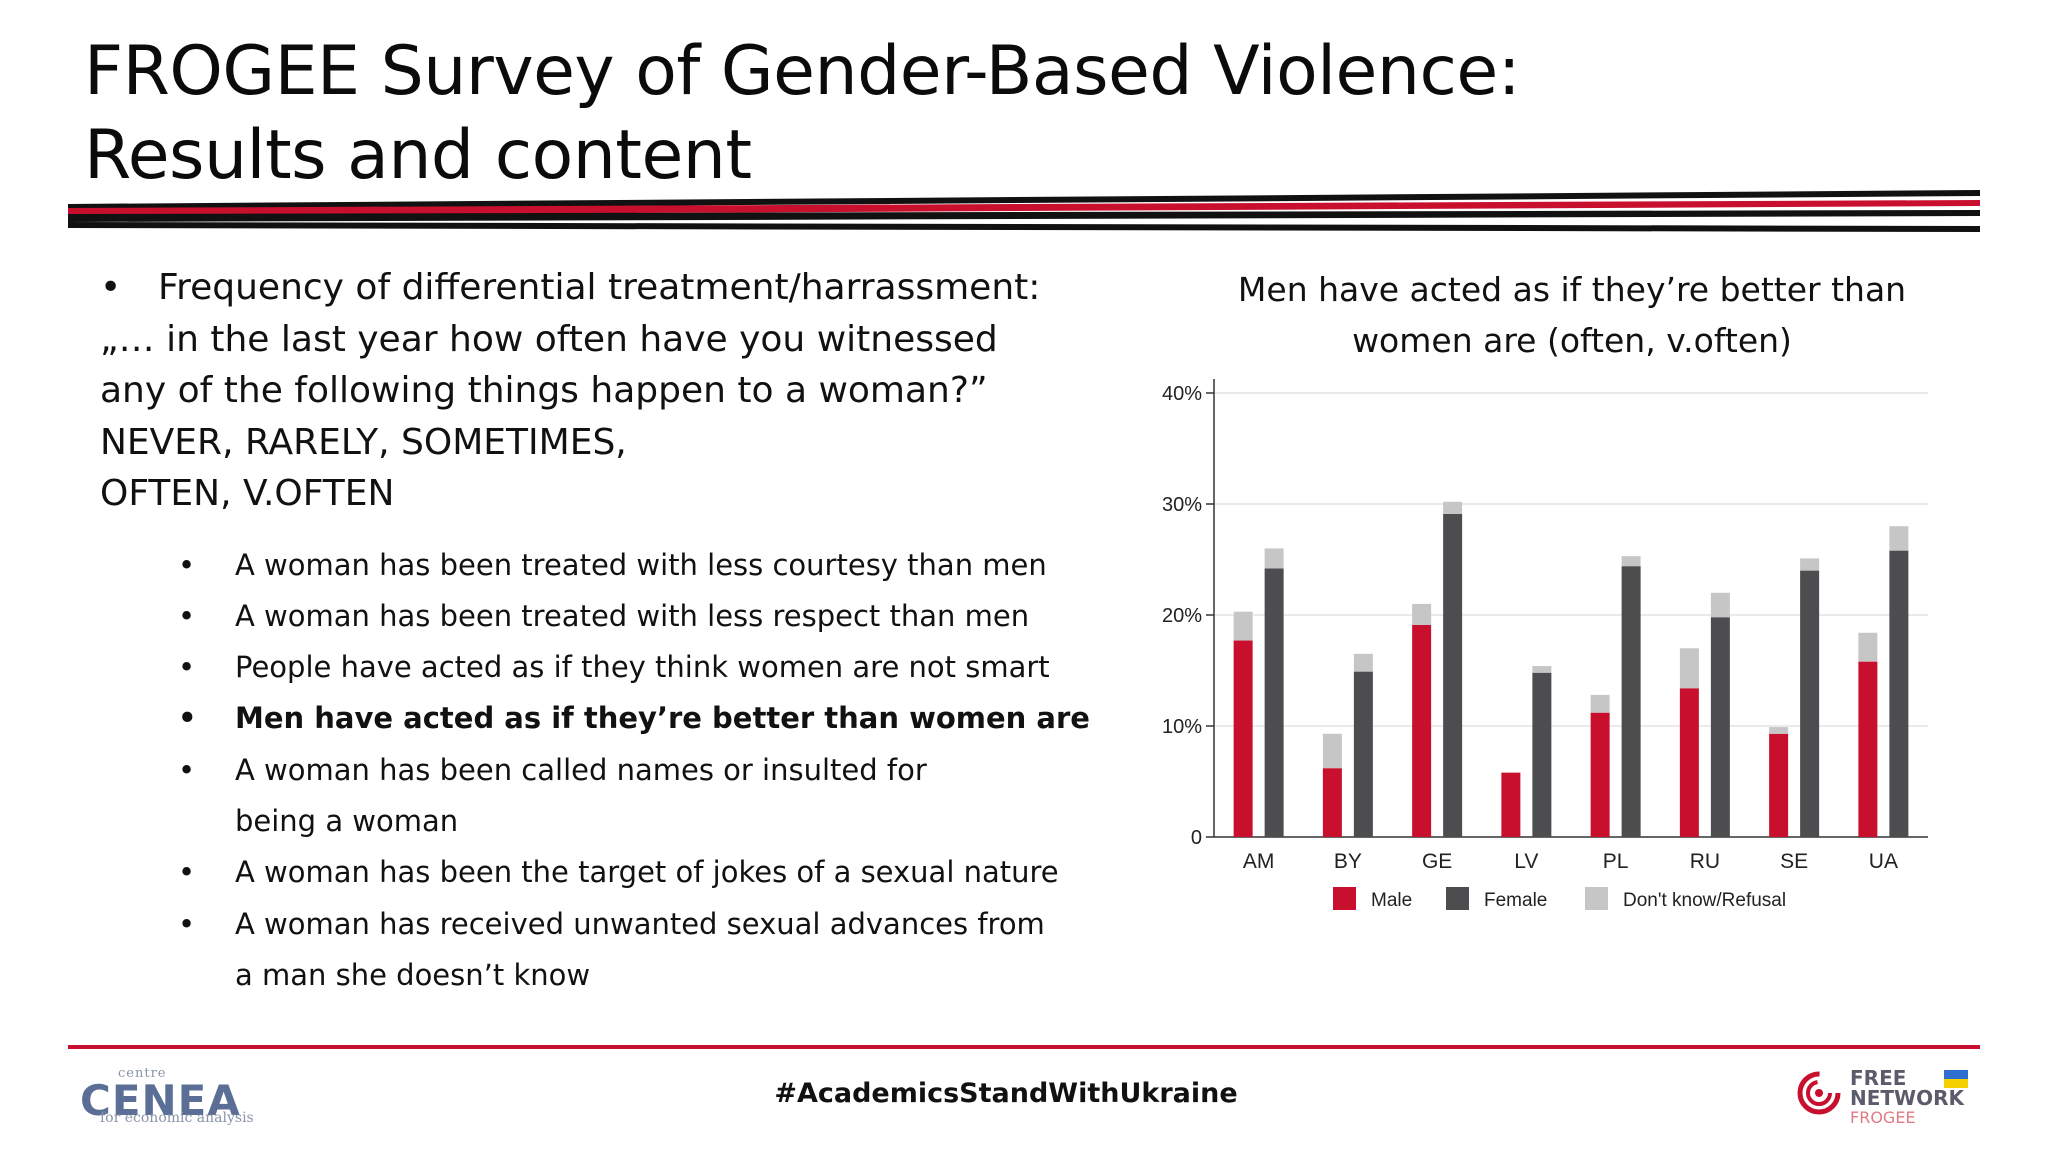  Describe the element at coordinates (1243, 626) in the screenshot. I see `bar-male-dk-AM` at that location.